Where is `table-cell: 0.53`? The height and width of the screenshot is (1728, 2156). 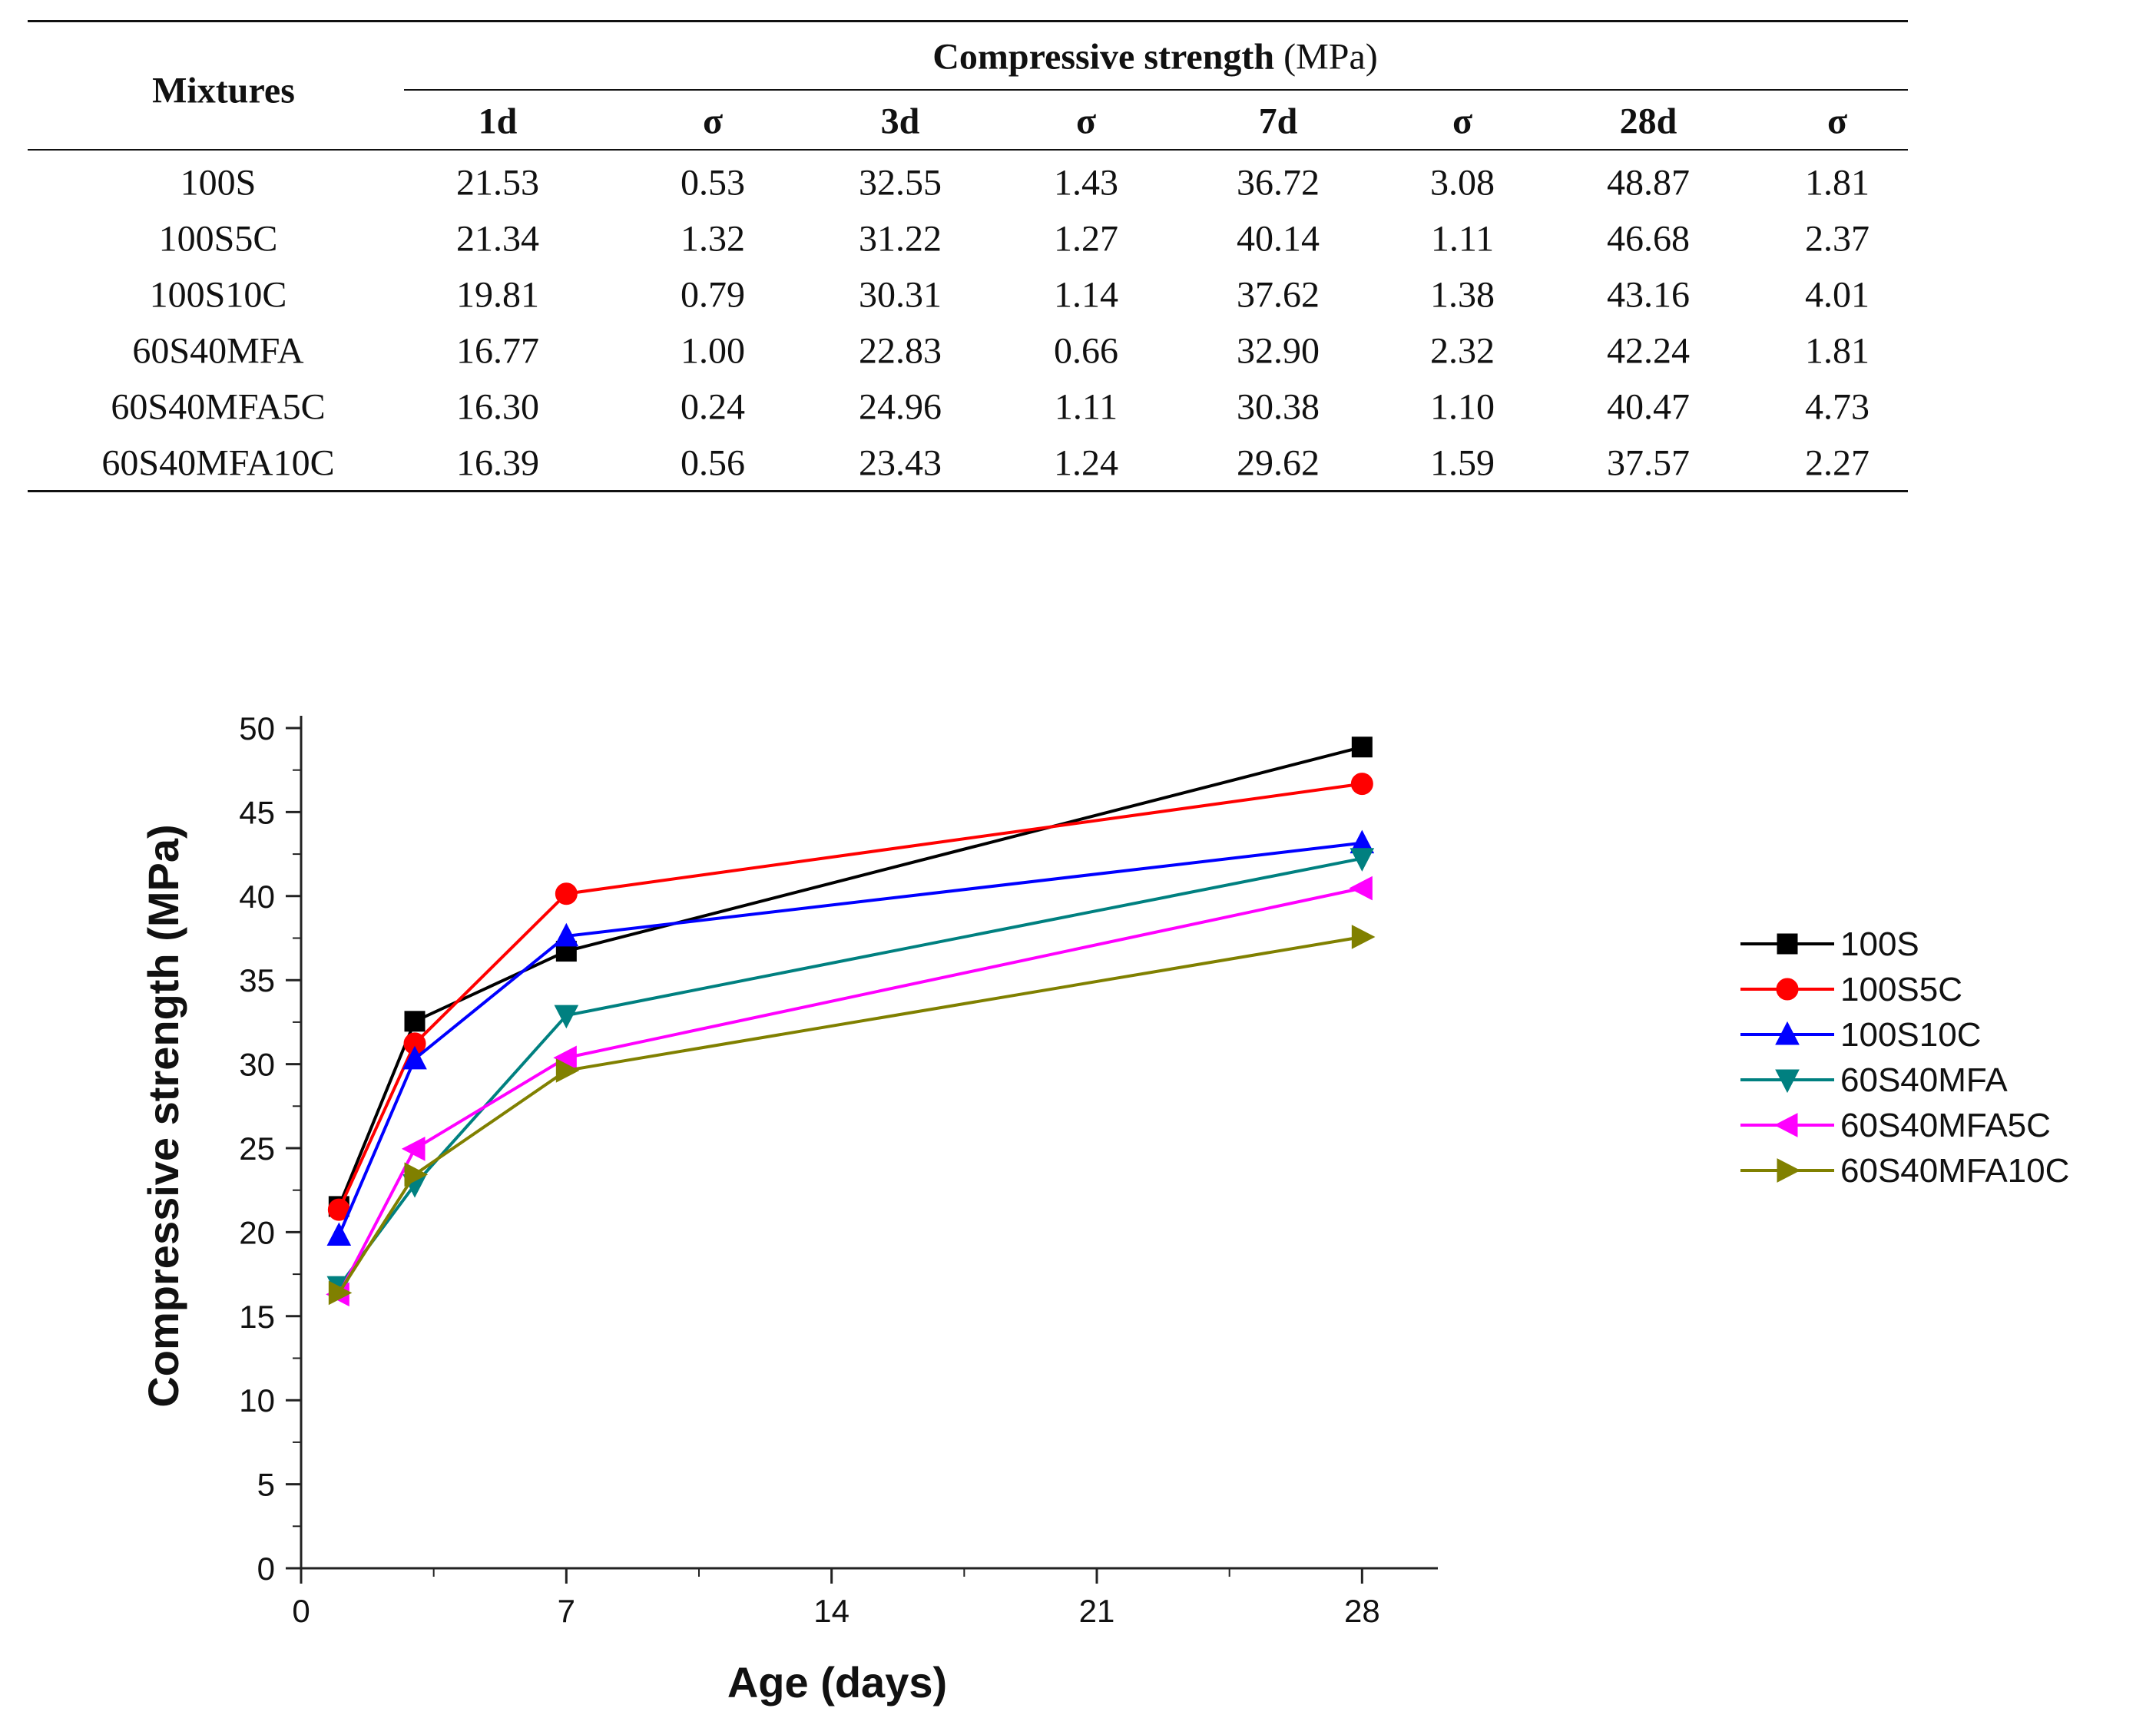 table-cell: 0.53 is located at coordinates (713, 183).